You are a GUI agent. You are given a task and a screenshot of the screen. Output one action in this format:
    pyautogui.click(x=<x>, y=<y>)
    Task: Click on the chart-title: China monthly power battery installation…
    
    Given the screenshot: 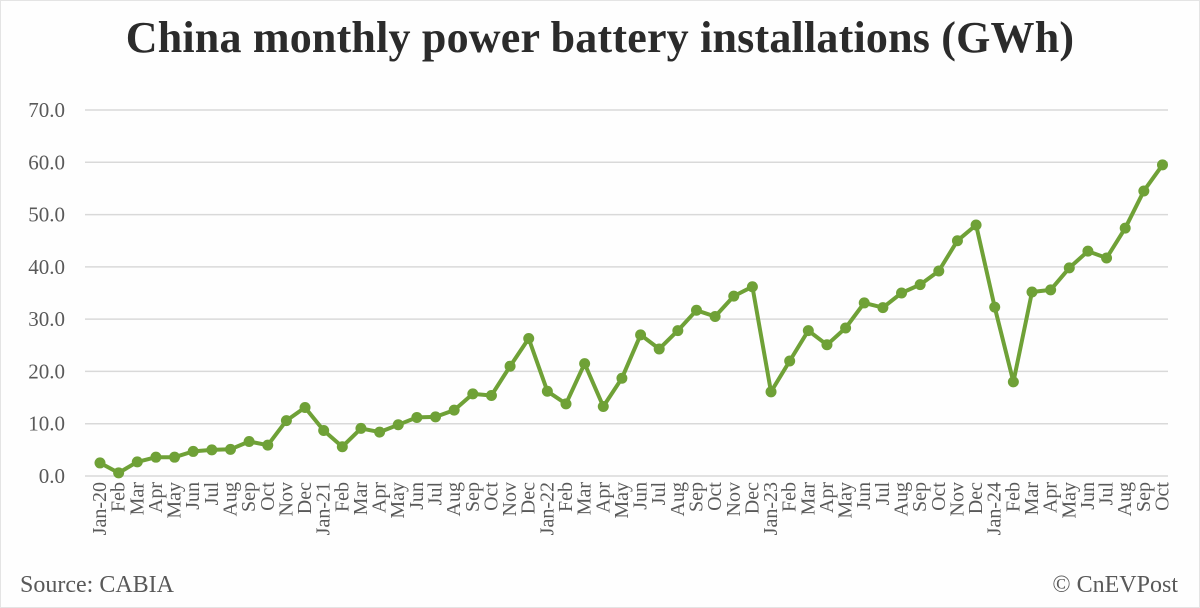 What is the action you would take?
    pyautogui.click(x=600, y=37)
    